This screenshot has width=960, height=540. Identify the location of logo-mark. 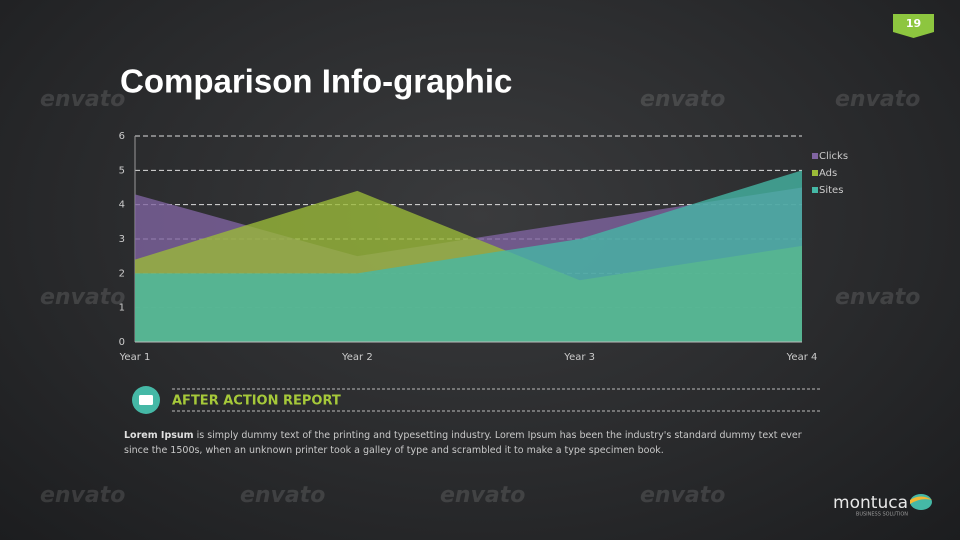
(921, 500).